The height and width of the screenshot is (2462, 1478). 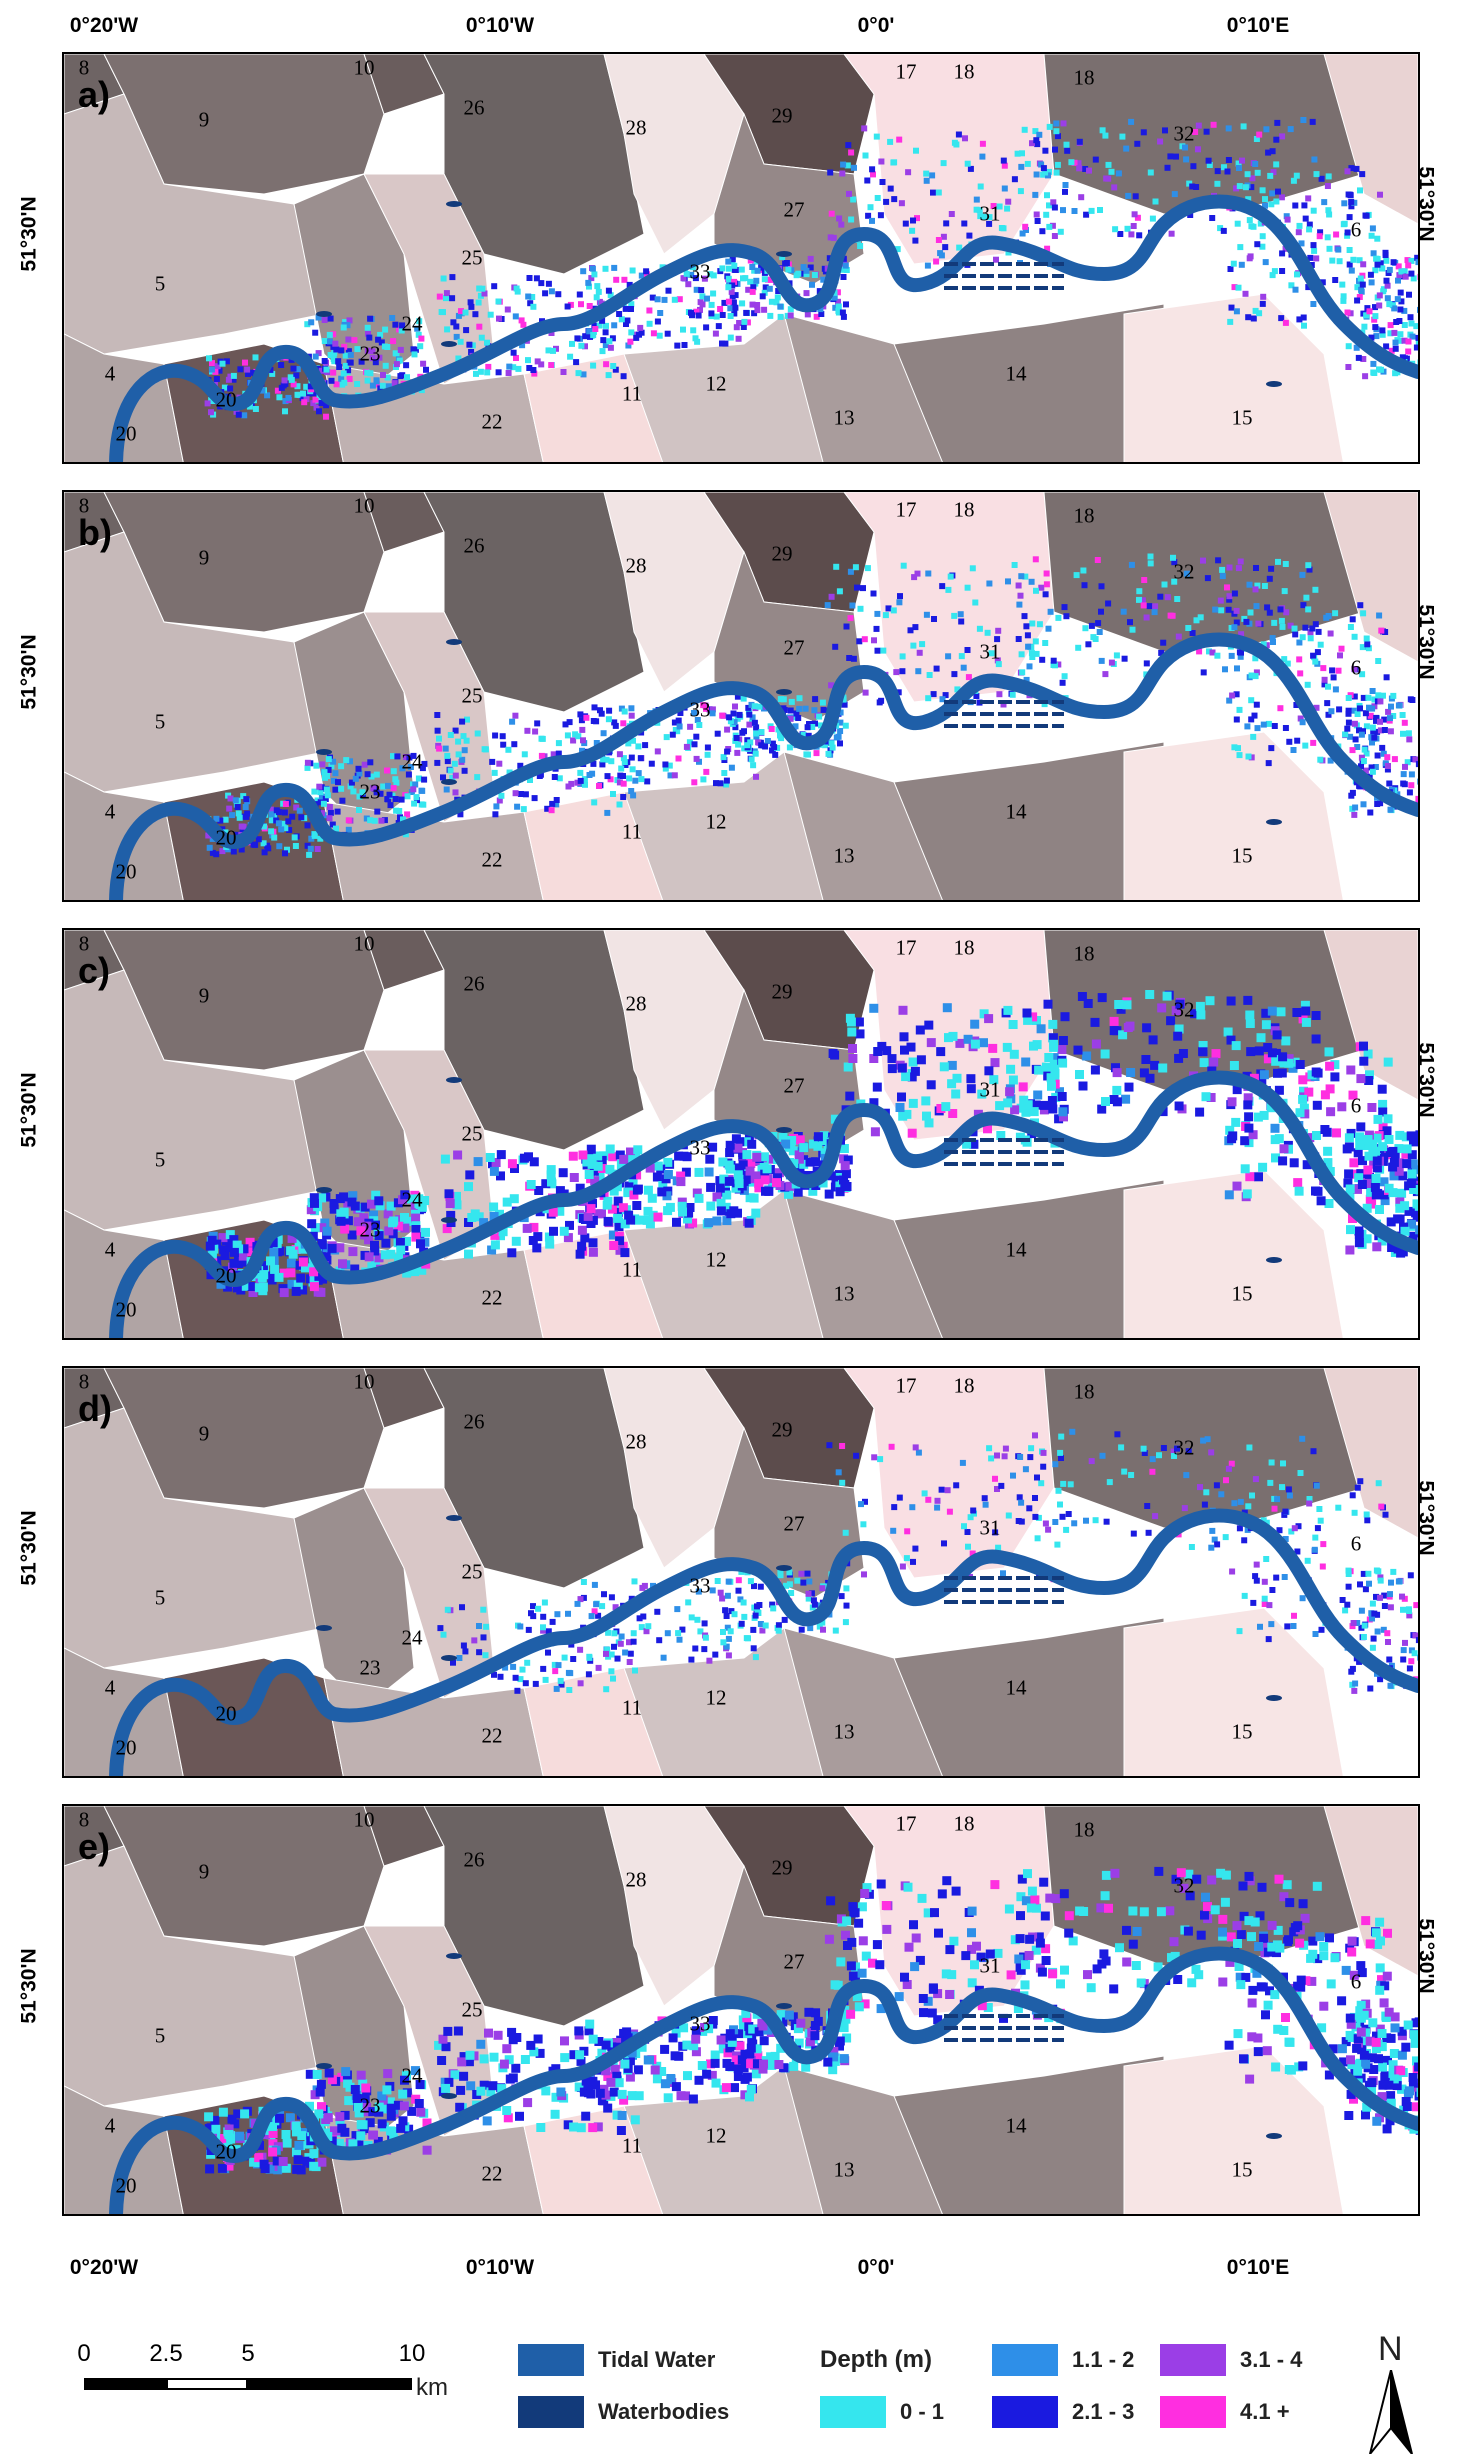 What do you see at coordinates (906, 1385) in the screenshot?
I see `district-label: 17` at bounding box center [906, 1385].